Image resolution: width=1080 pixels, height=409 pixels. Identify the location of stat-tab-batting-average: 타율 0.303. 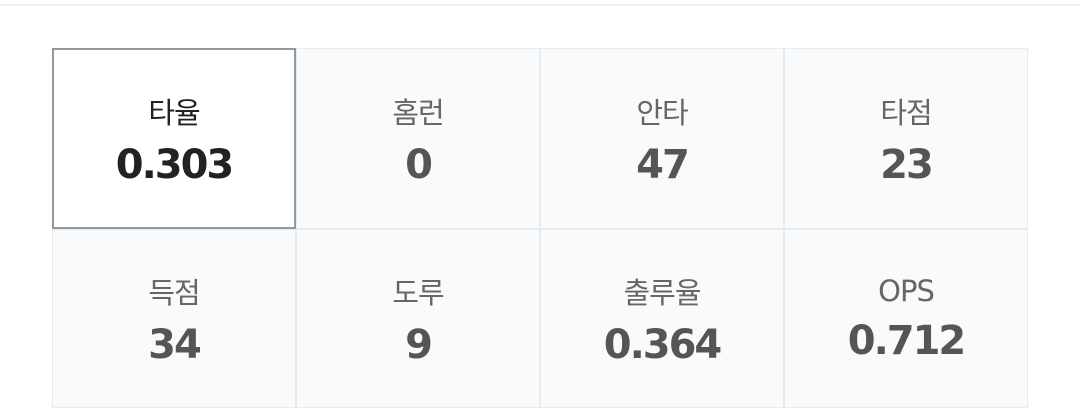
(174, 138).